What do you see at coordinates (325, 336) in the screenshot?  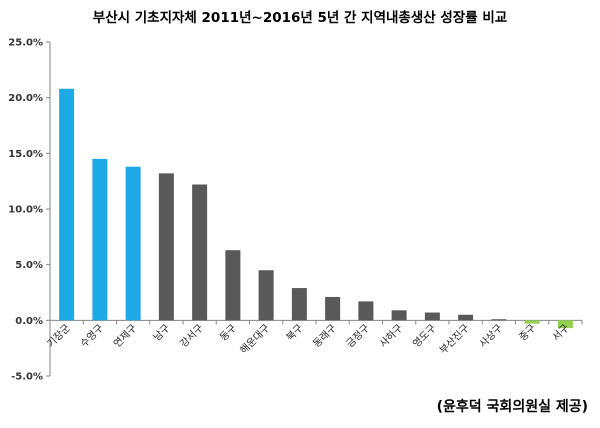 I see `x-category-label: 동래구` at bounding box center [325, 336].